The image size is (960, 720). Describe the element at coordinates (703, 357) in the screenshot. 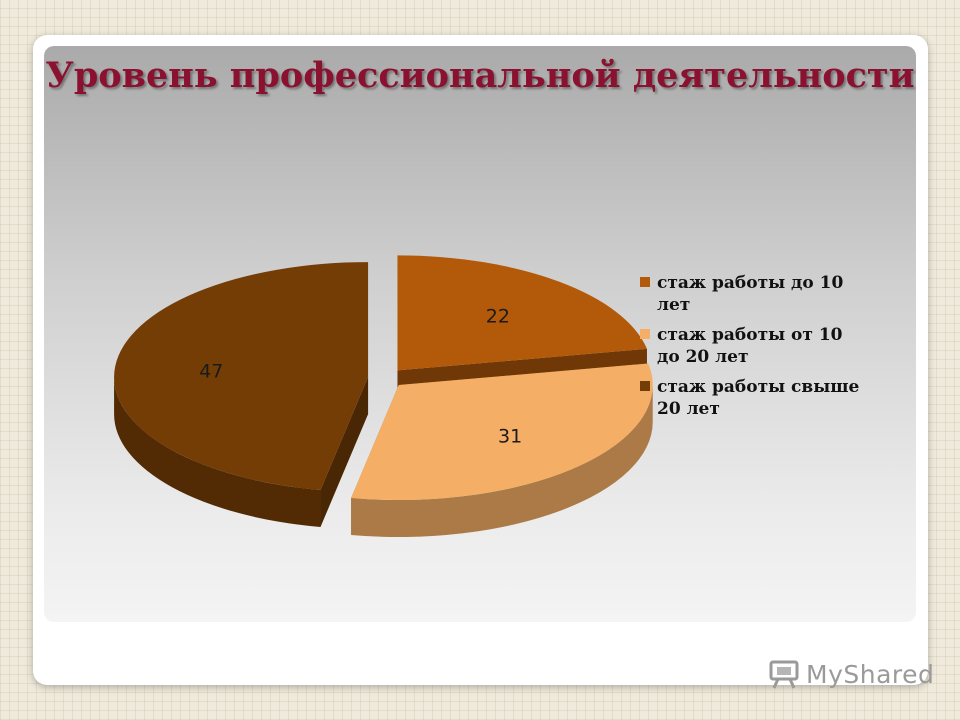

I see `legend-label-1-line2: до 20 лет` at that location.